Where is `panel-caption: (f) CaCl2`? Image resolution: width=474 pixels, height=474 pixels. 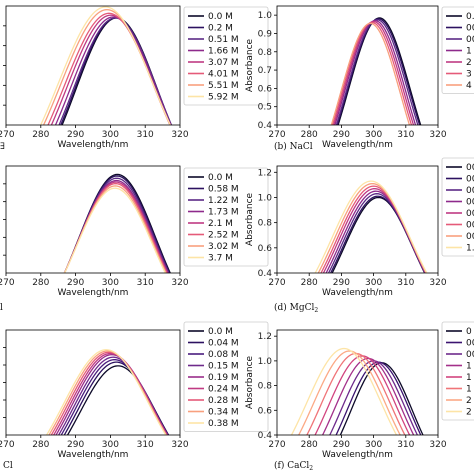
panel-caption: (f) CaCl2 is located at coordinates (293, 466).